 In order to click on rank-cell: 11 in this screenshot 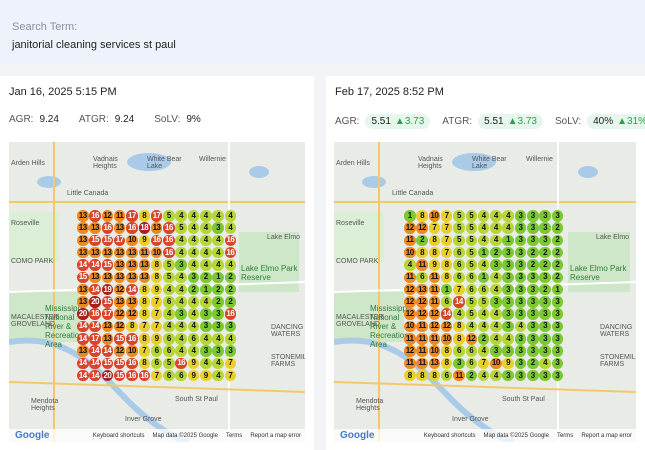, I will do `click(410, 277)`.